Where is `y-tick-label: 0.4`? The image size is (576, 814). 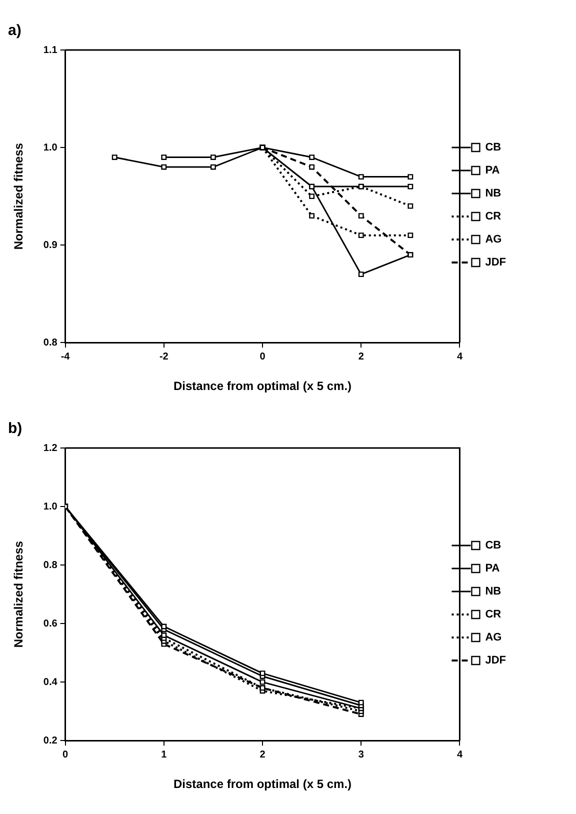
y-tick-label: 0.4 is located at coordinates (50, 682).